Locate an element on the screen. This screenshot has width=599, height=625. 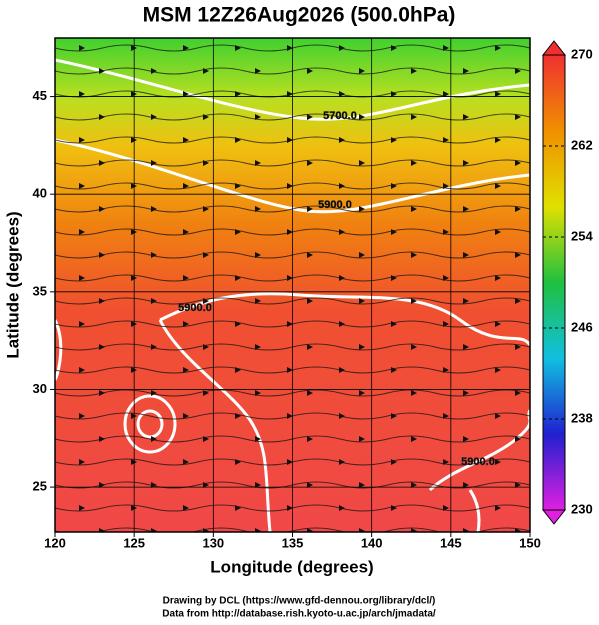
colorbar-tick-label: 238 is located at coordinates (582, 417).